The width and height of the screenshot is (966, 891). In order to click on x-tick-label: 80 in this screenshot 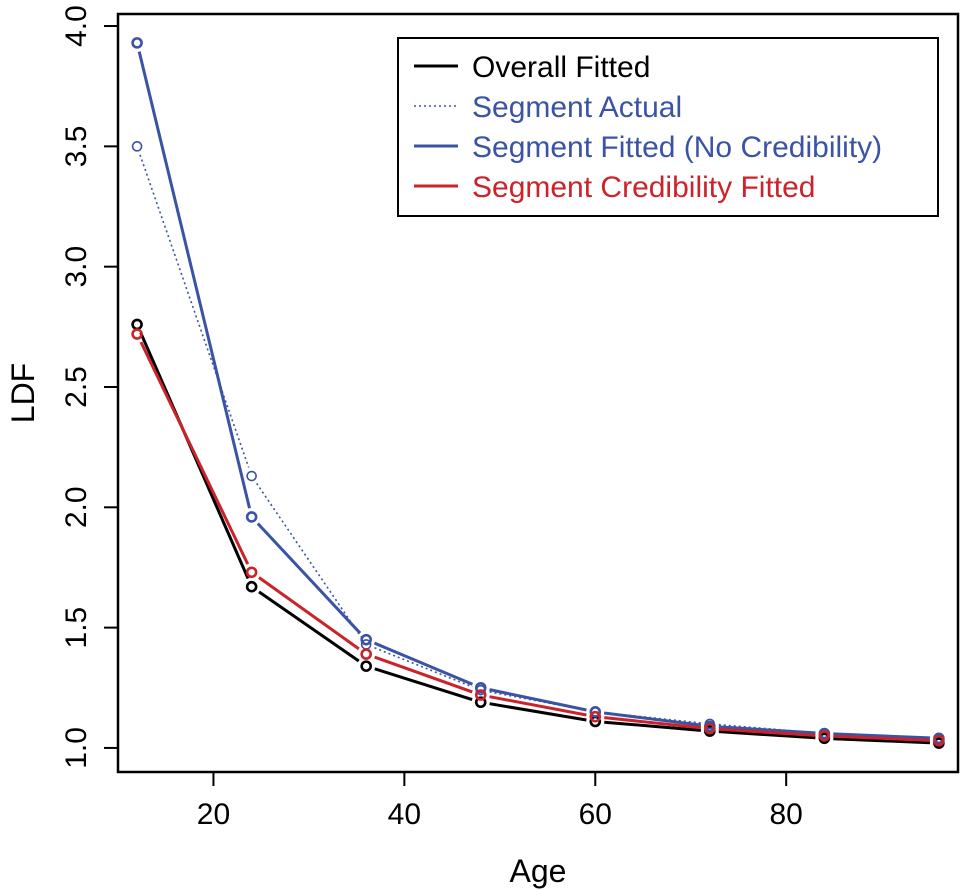, I will do `click(785, 814)`.